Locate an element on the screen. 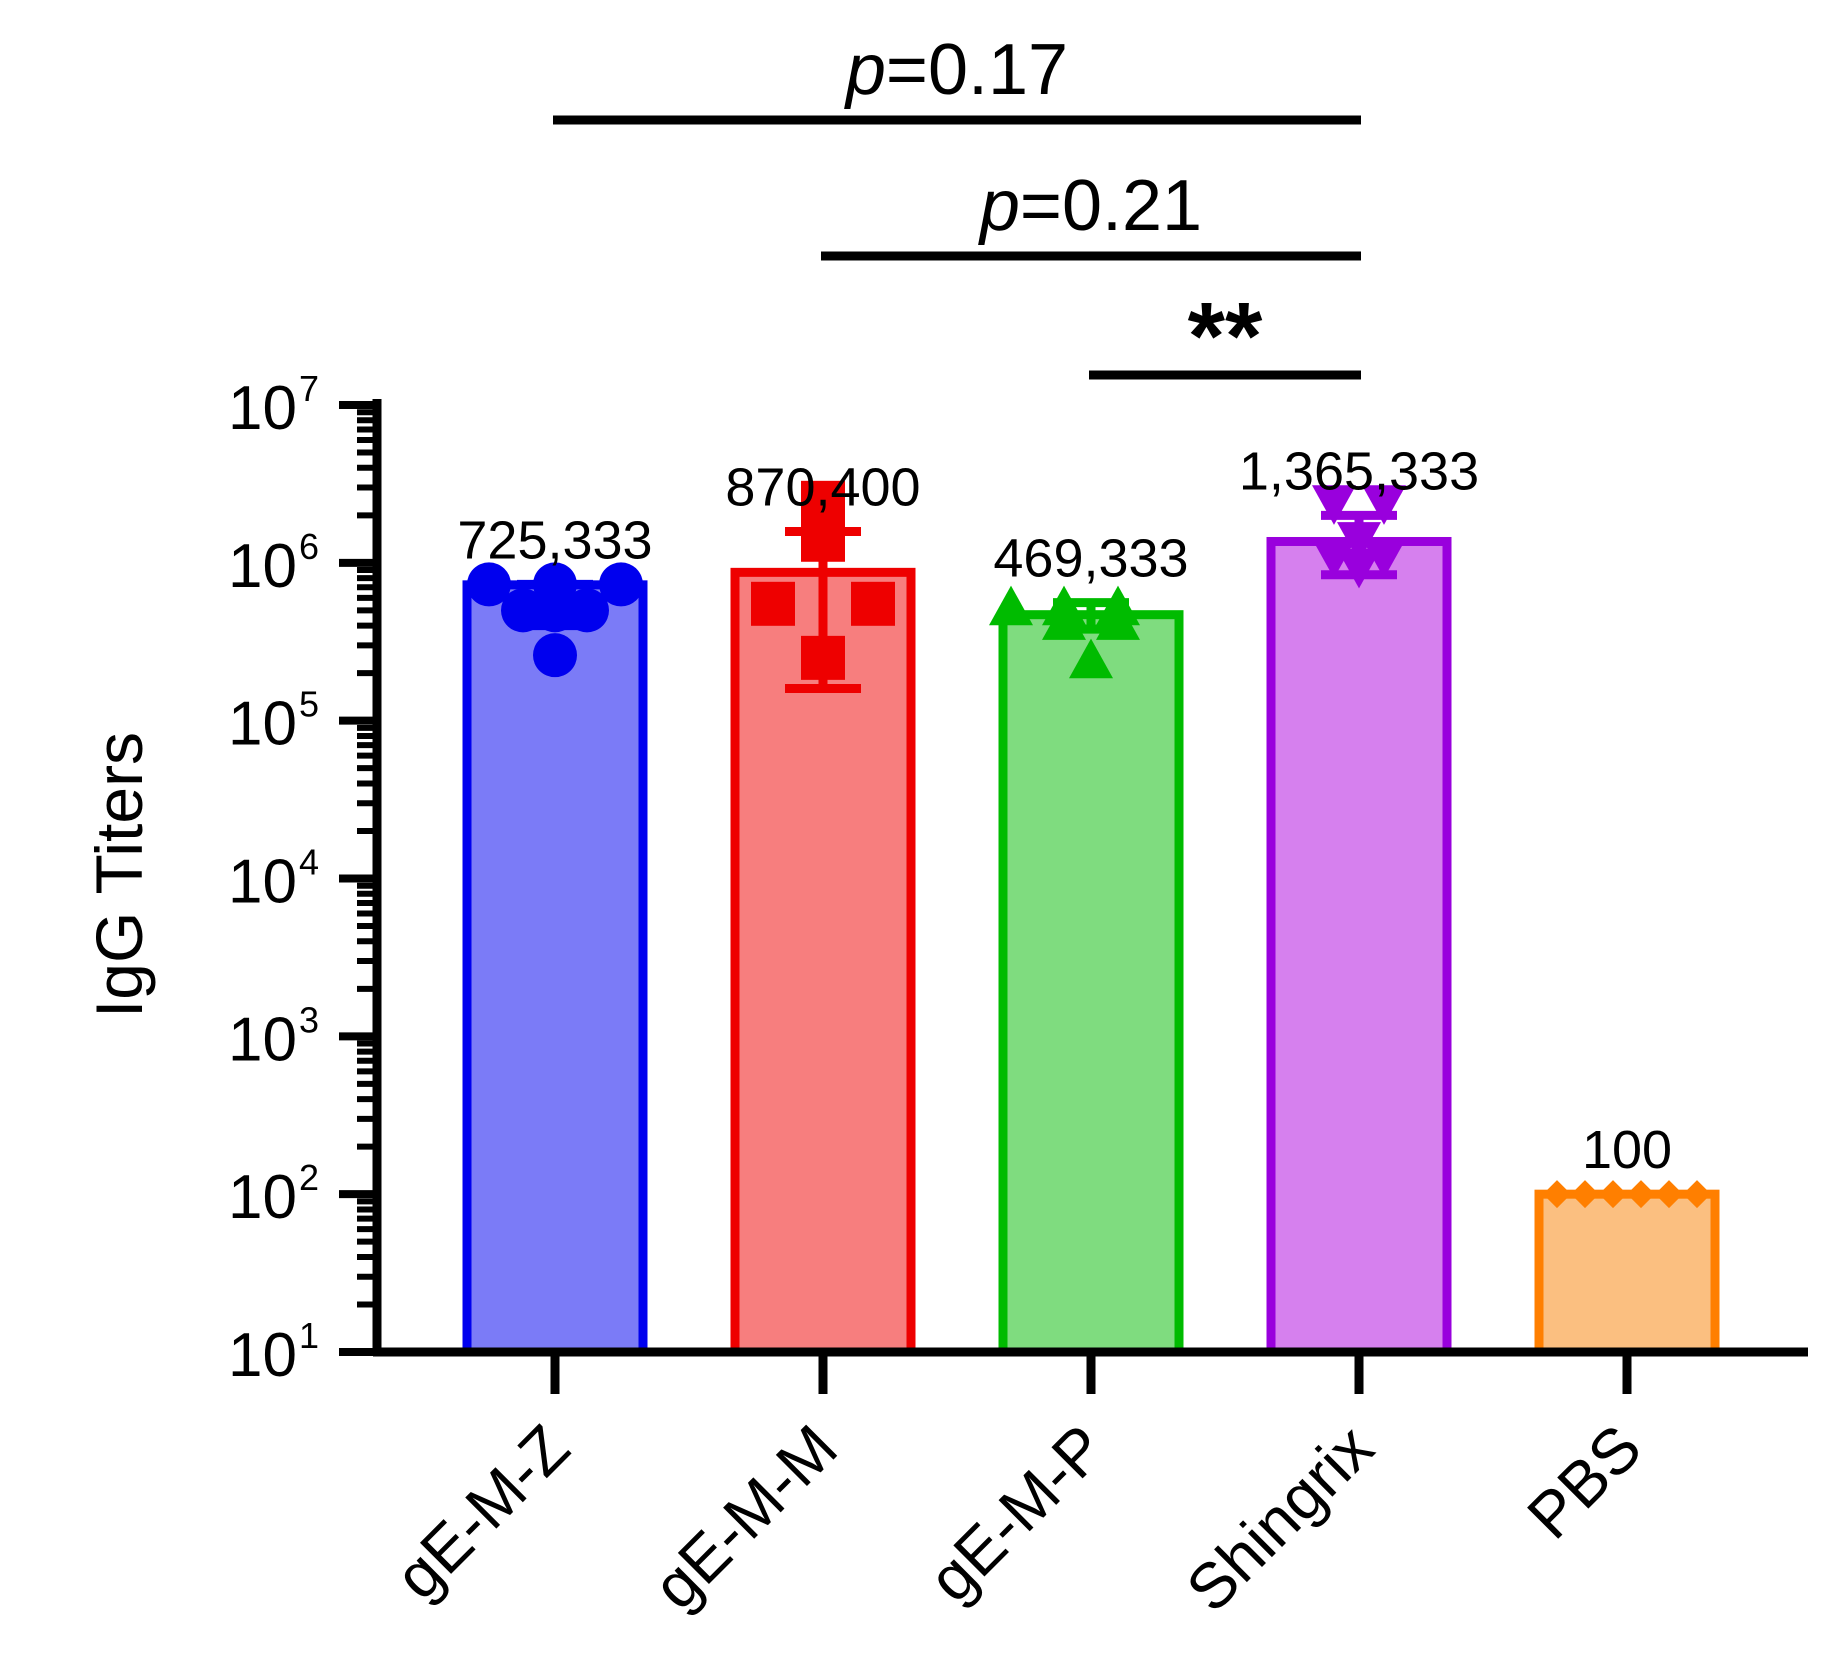 The height and width of the screenshot is (1678, 1842). value-label-ge-m-m: 870,400 is located at coordinates (822, 487).